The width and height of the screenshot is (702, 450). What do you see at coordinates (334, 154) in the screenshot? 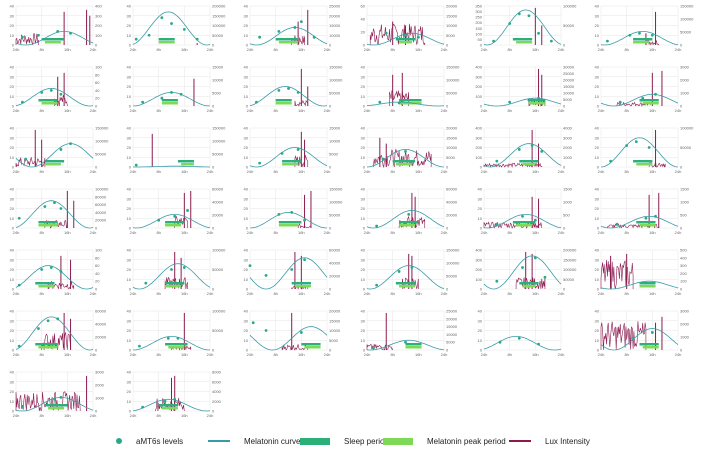
I see `right-tick-label: 5000` at bounding box center [334, 154].